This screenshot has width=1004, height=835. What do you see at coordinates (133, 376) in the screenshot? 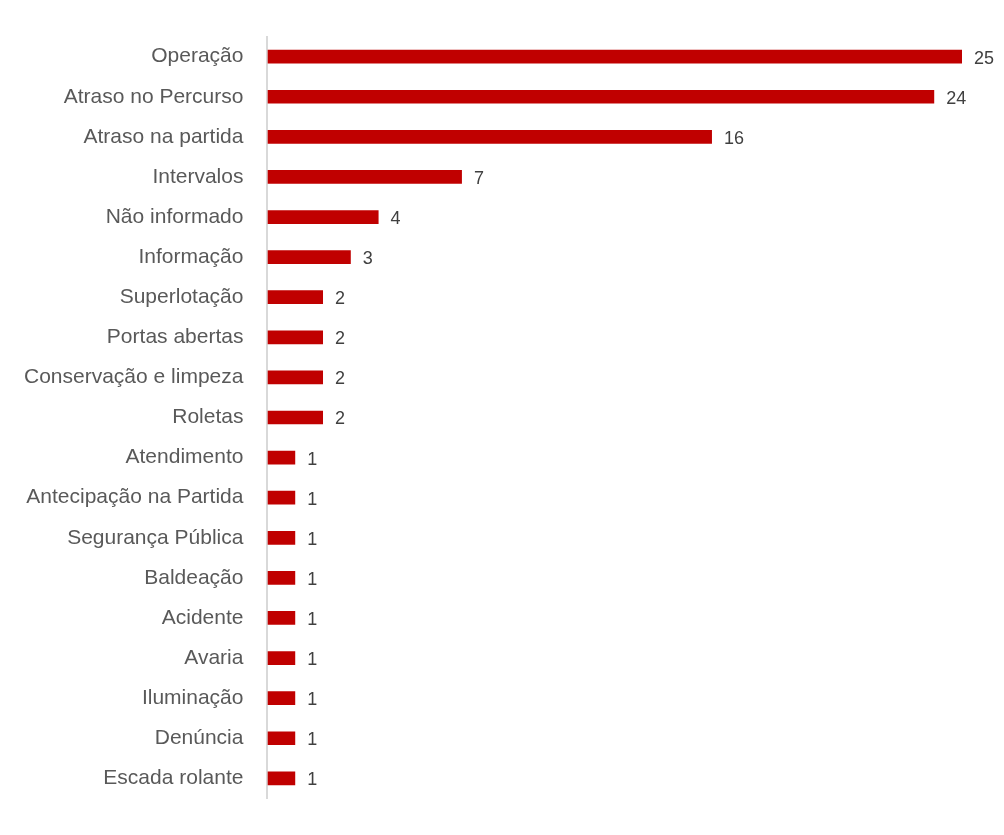
I see `y-tick-label: Conservação e limpeza` at bounding box center [133, 376].